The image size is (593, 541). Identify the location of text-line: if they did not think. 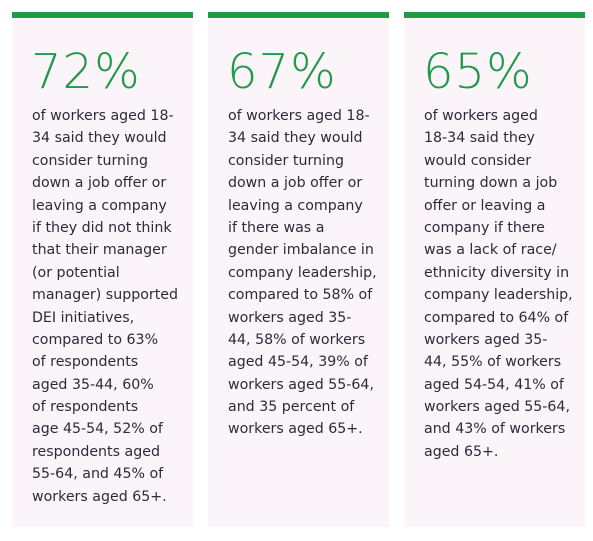
(102, 227).